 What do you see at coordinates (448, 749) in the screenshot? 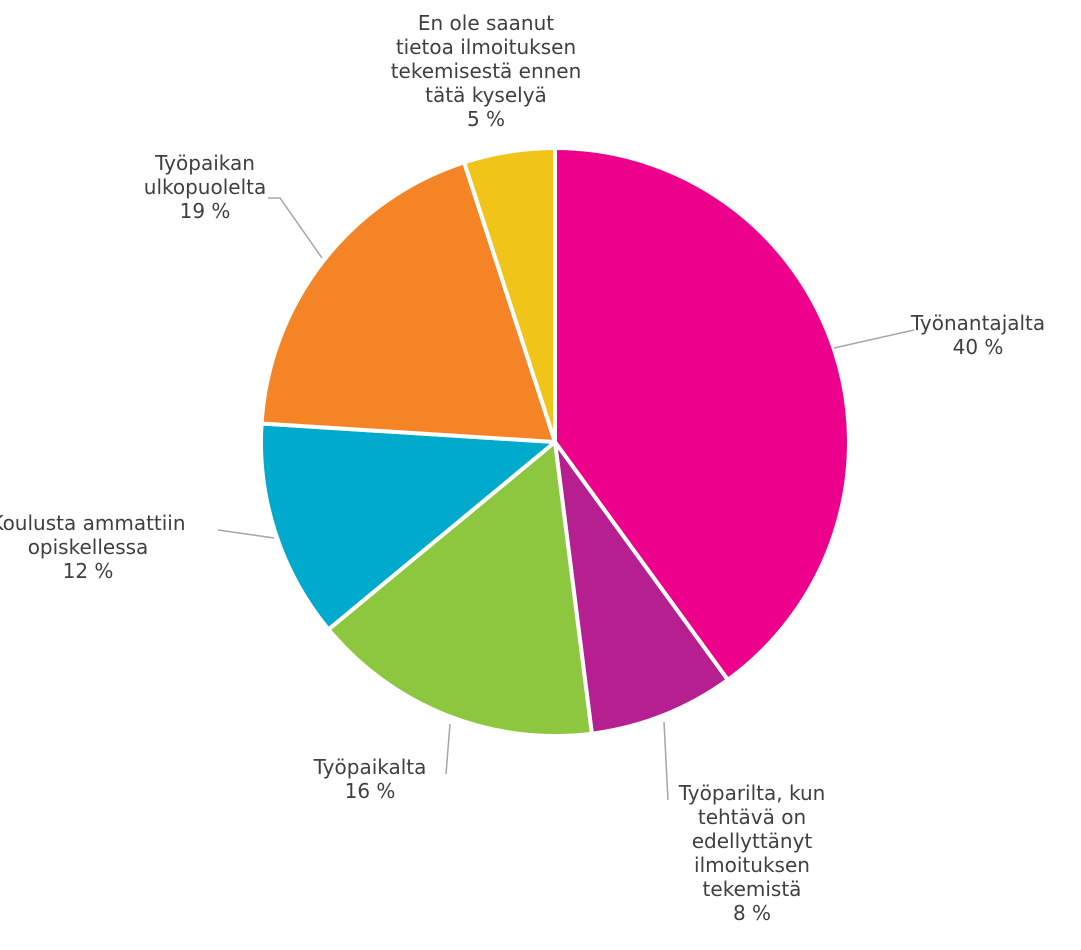
I see `leader-line-tyopaikalta` at bounding box center [448, 749].